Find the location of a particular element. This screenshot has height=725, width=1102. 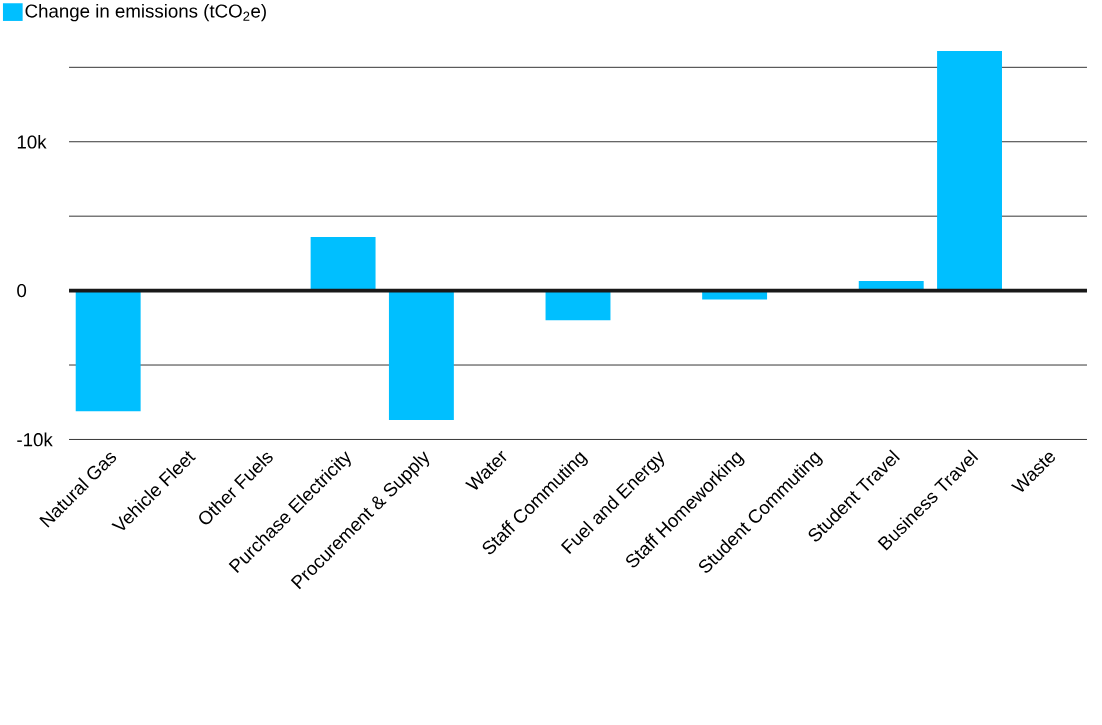

y-tick-label: -10k is located at coordinates (35, 439).